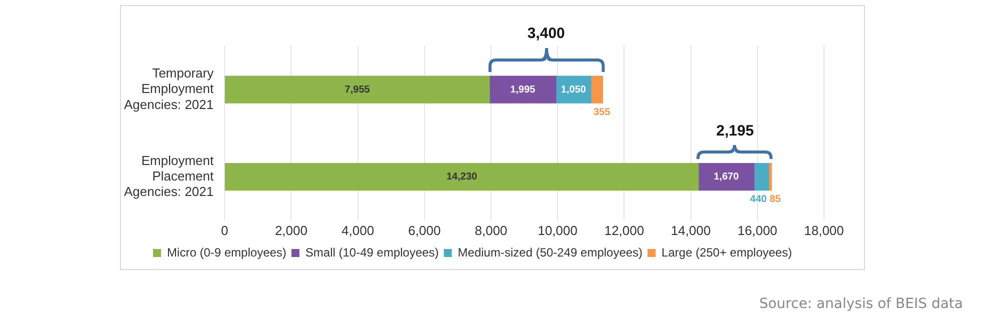  I want to click on legend-label: Large (250+ employees), so click(727, 252).